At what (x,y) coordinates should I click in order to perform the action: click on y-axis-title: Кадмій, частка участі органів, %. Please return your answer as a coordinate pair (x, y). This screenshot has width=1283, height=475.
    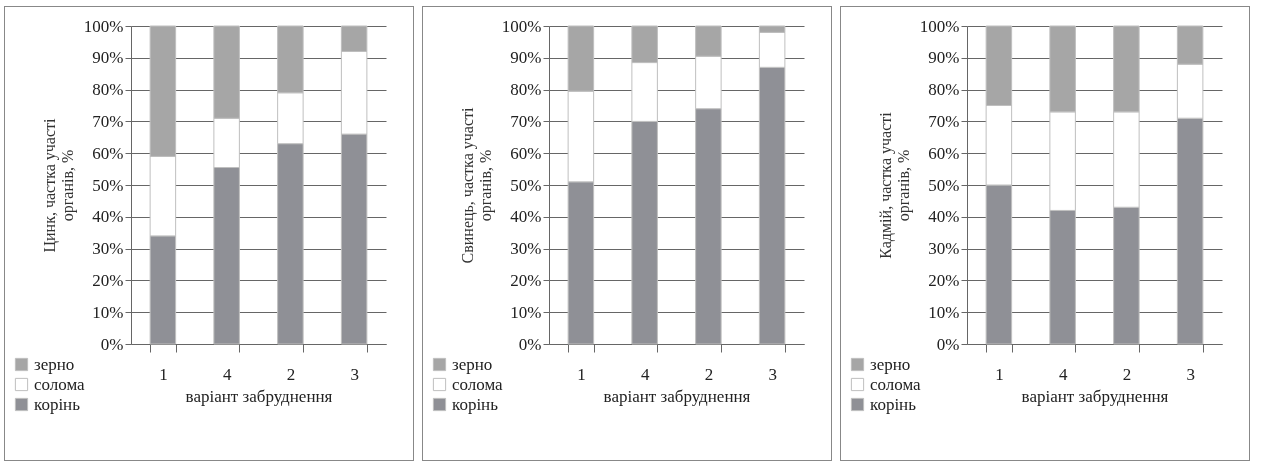
    Looking at the image, I should click on (894, 185).